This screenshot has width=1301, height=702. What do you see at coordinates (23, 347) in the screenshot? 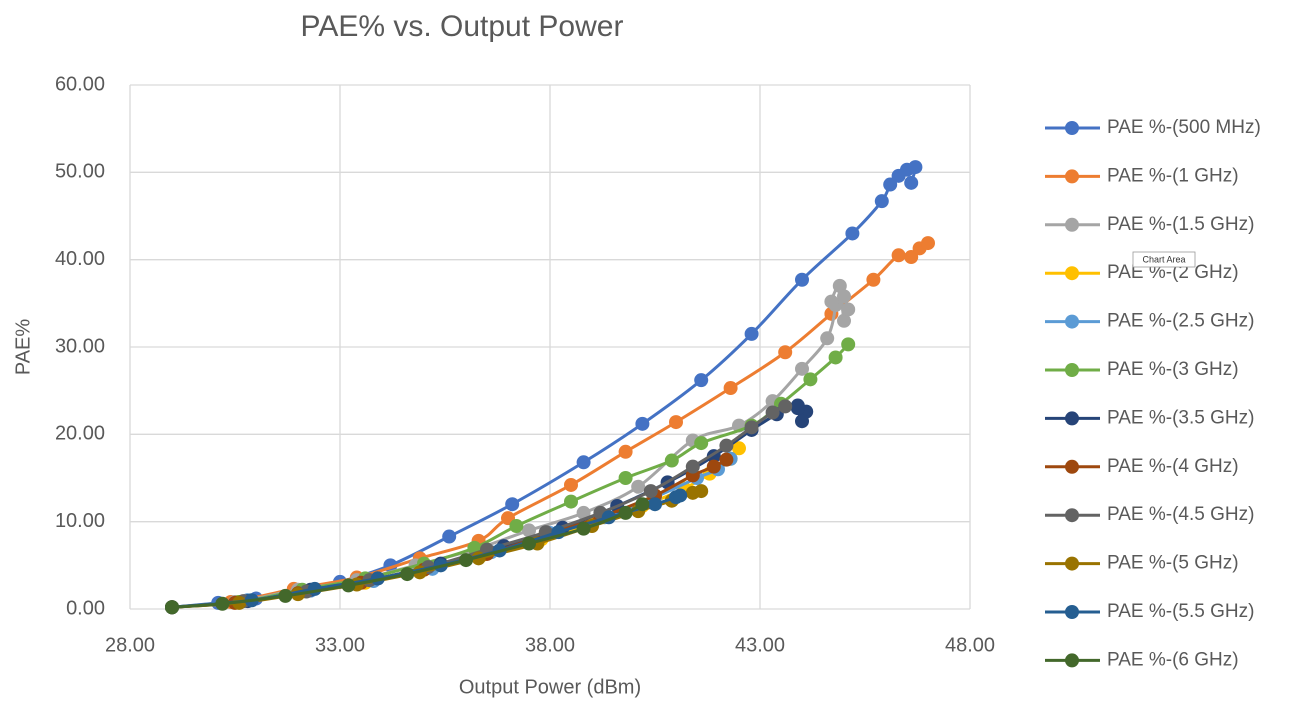
I see `y-axis-title: PAE%` at bounding box center [23, 347].